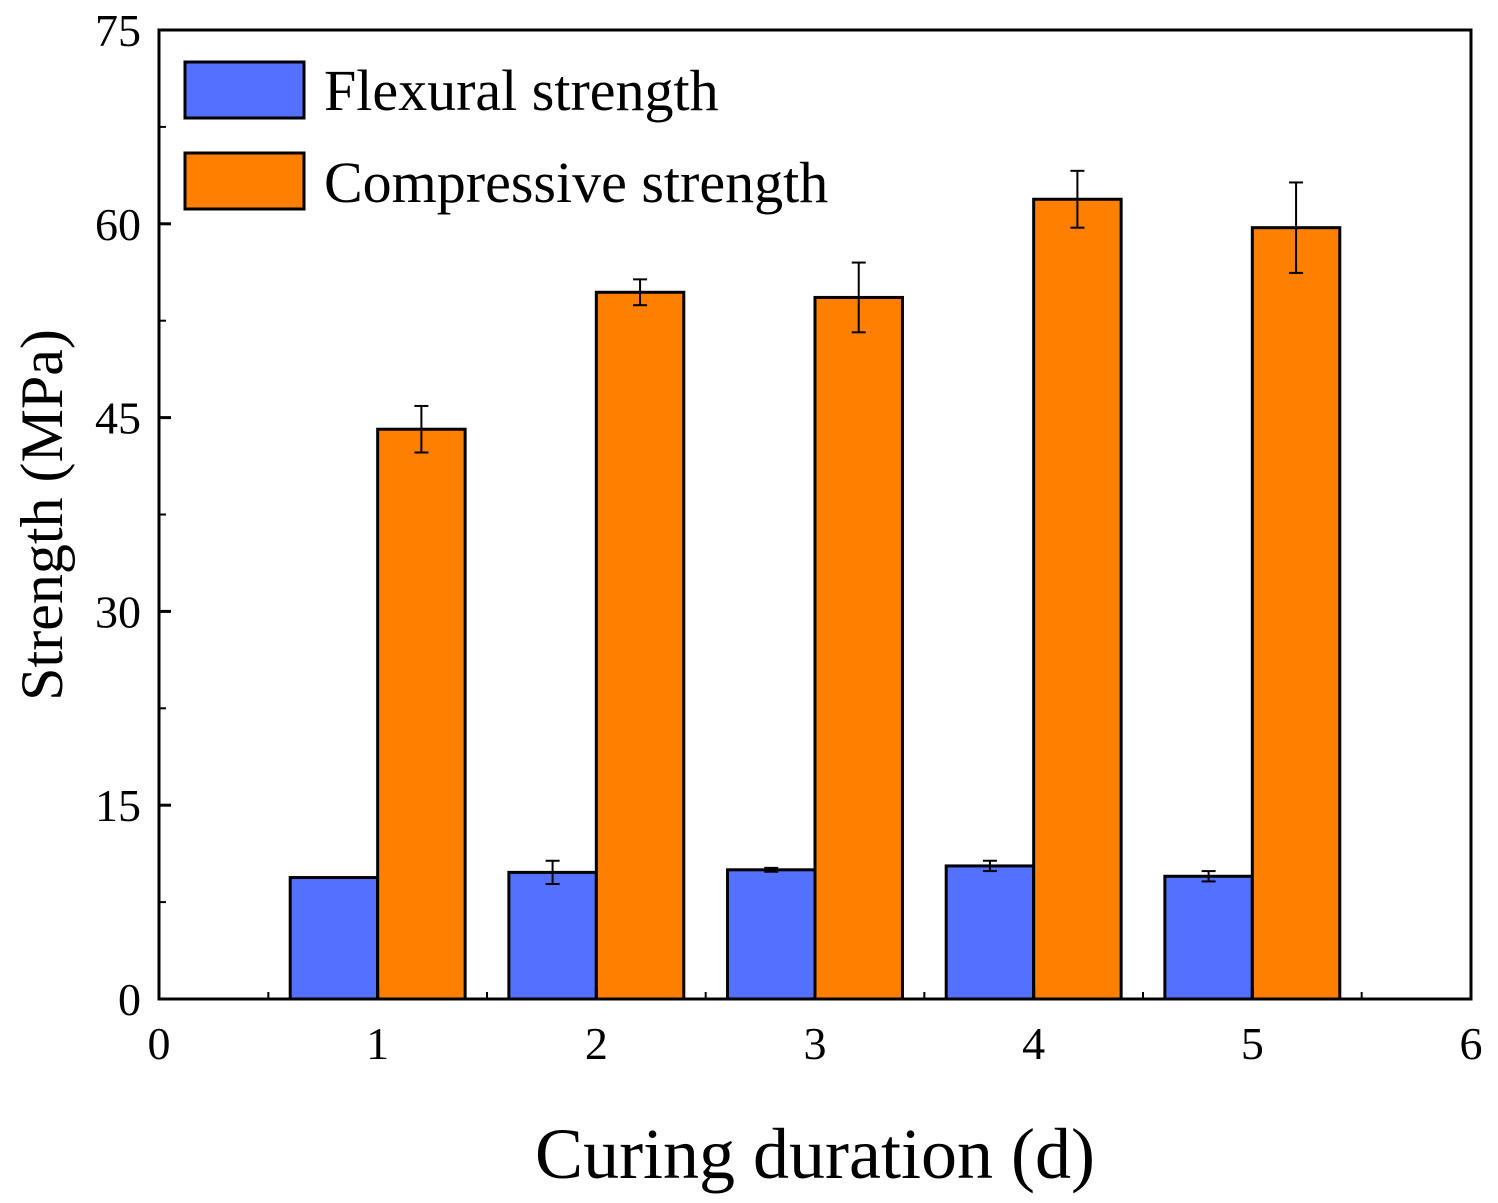 The width and height of the screenshot is (1498, 1203). Describe the element at coordinates (118, 224) in the screenshot. I see `y-tick-label: 60` at that location.